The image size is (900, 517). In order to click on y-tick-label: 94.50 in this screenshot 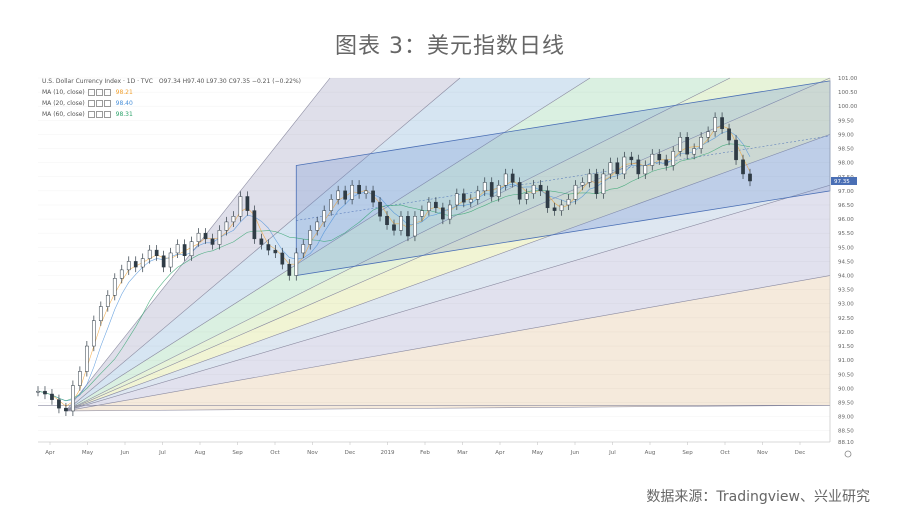, I will do `click(846, 262)`.